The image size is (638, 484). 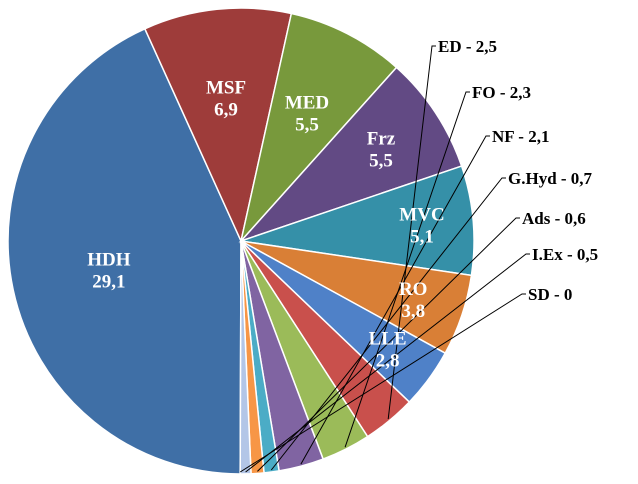 I want to click on slice-value-lle: 2,8, so click(x=388, y=361).